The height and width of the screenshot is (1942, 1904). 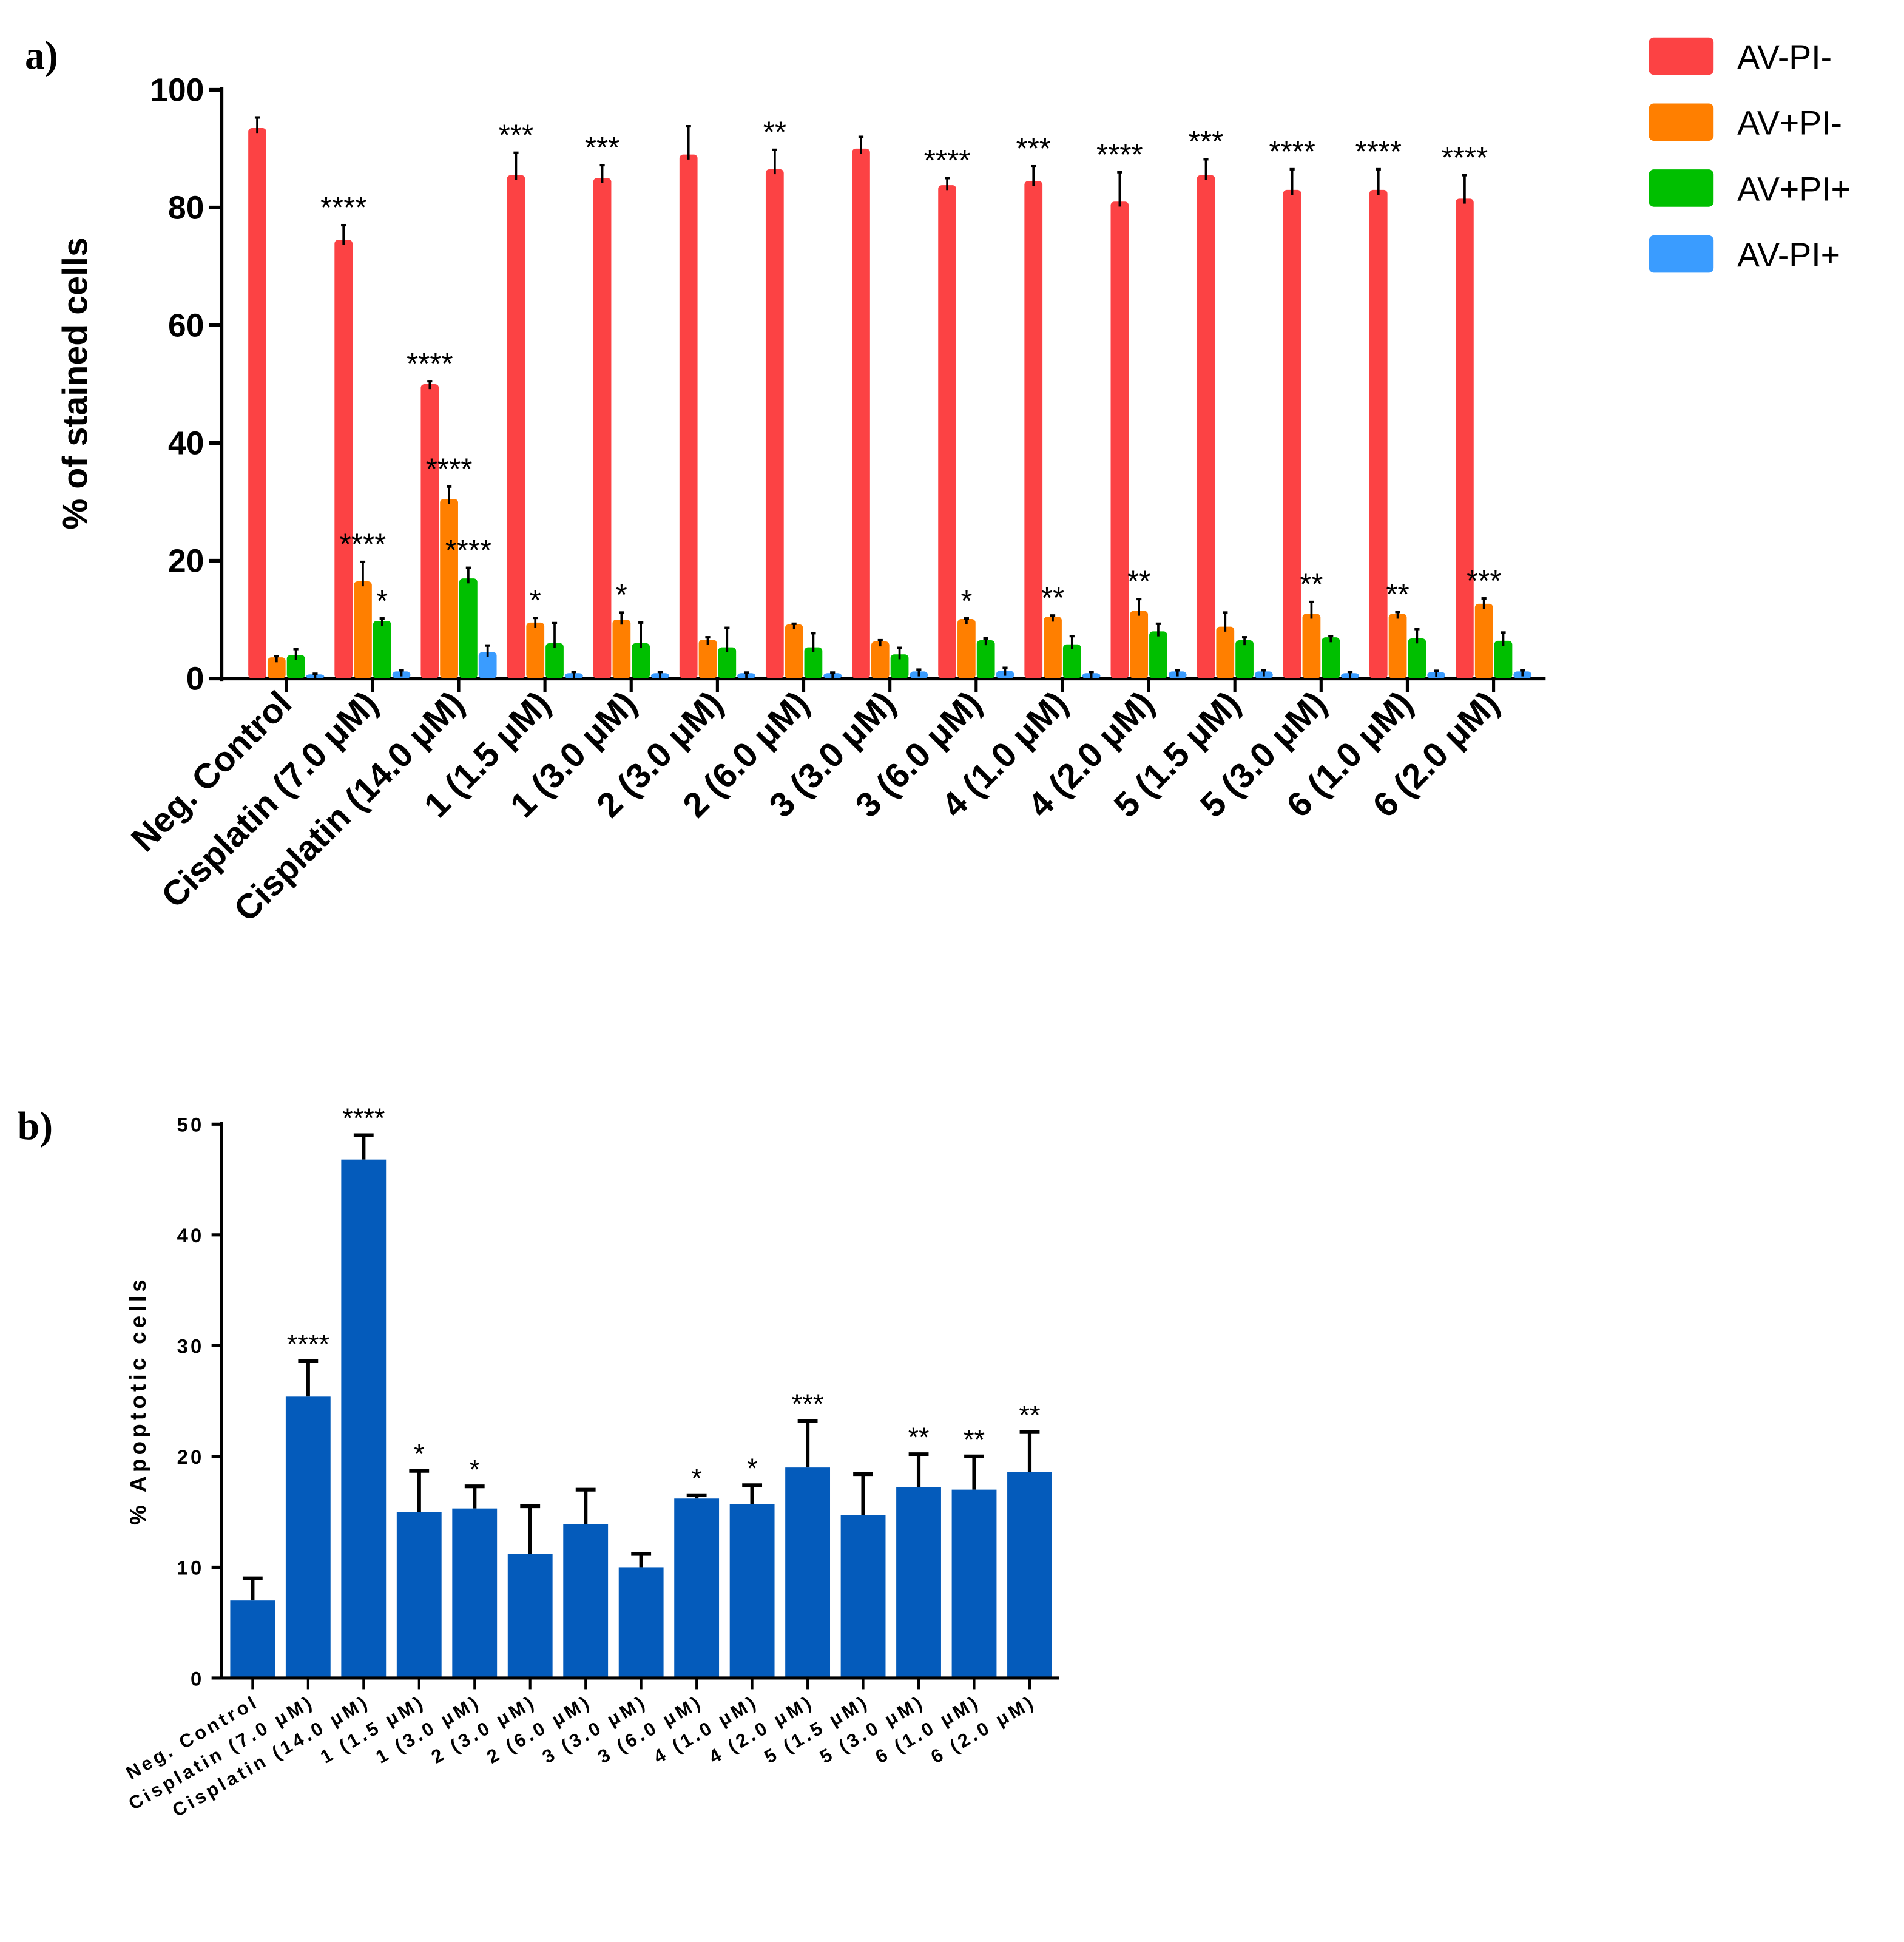 I want to click on legend: AV-PI- AV+PI- AV+PI+ AV-PI+, so click(x=1750, y=156).